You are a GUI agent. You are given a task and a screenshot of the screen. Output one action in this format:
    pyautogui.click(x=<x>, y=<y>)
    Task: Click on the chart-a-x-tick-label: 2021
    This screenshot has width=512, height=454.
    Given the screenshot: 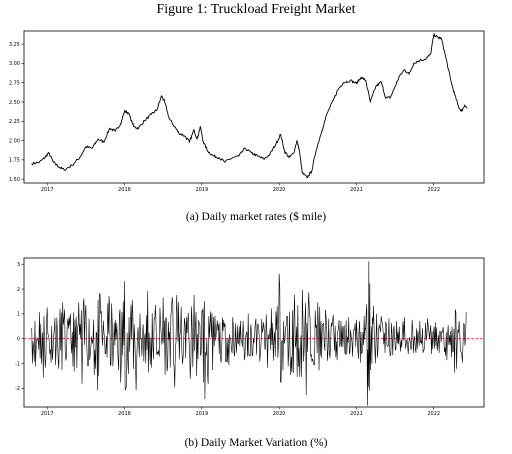 What is the action you would take?
    pyautogui.click(x=356, y=190)
    